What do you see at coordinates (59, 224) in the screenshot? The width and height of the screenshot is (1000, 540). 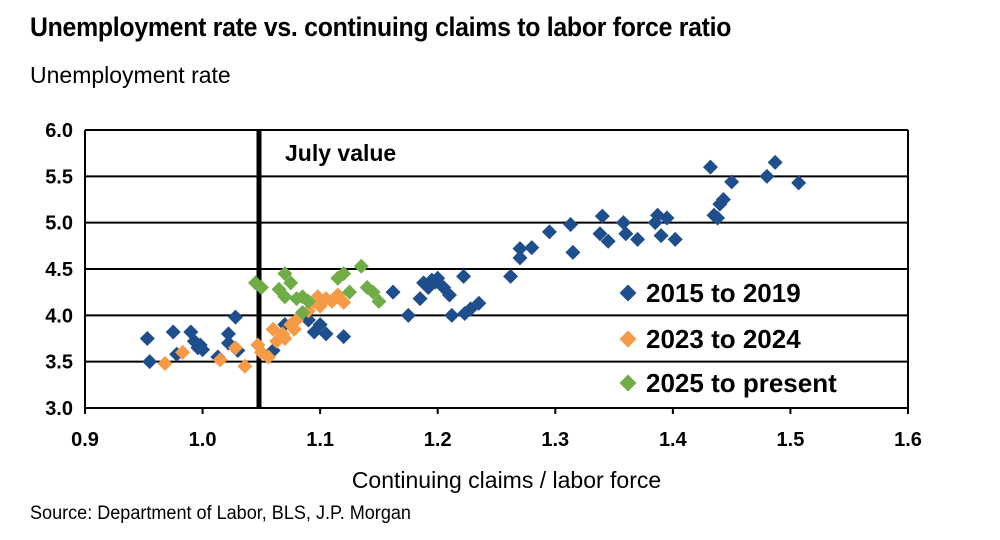 I see `y-tick-label: 5.0` at bounding box center [59, 224].